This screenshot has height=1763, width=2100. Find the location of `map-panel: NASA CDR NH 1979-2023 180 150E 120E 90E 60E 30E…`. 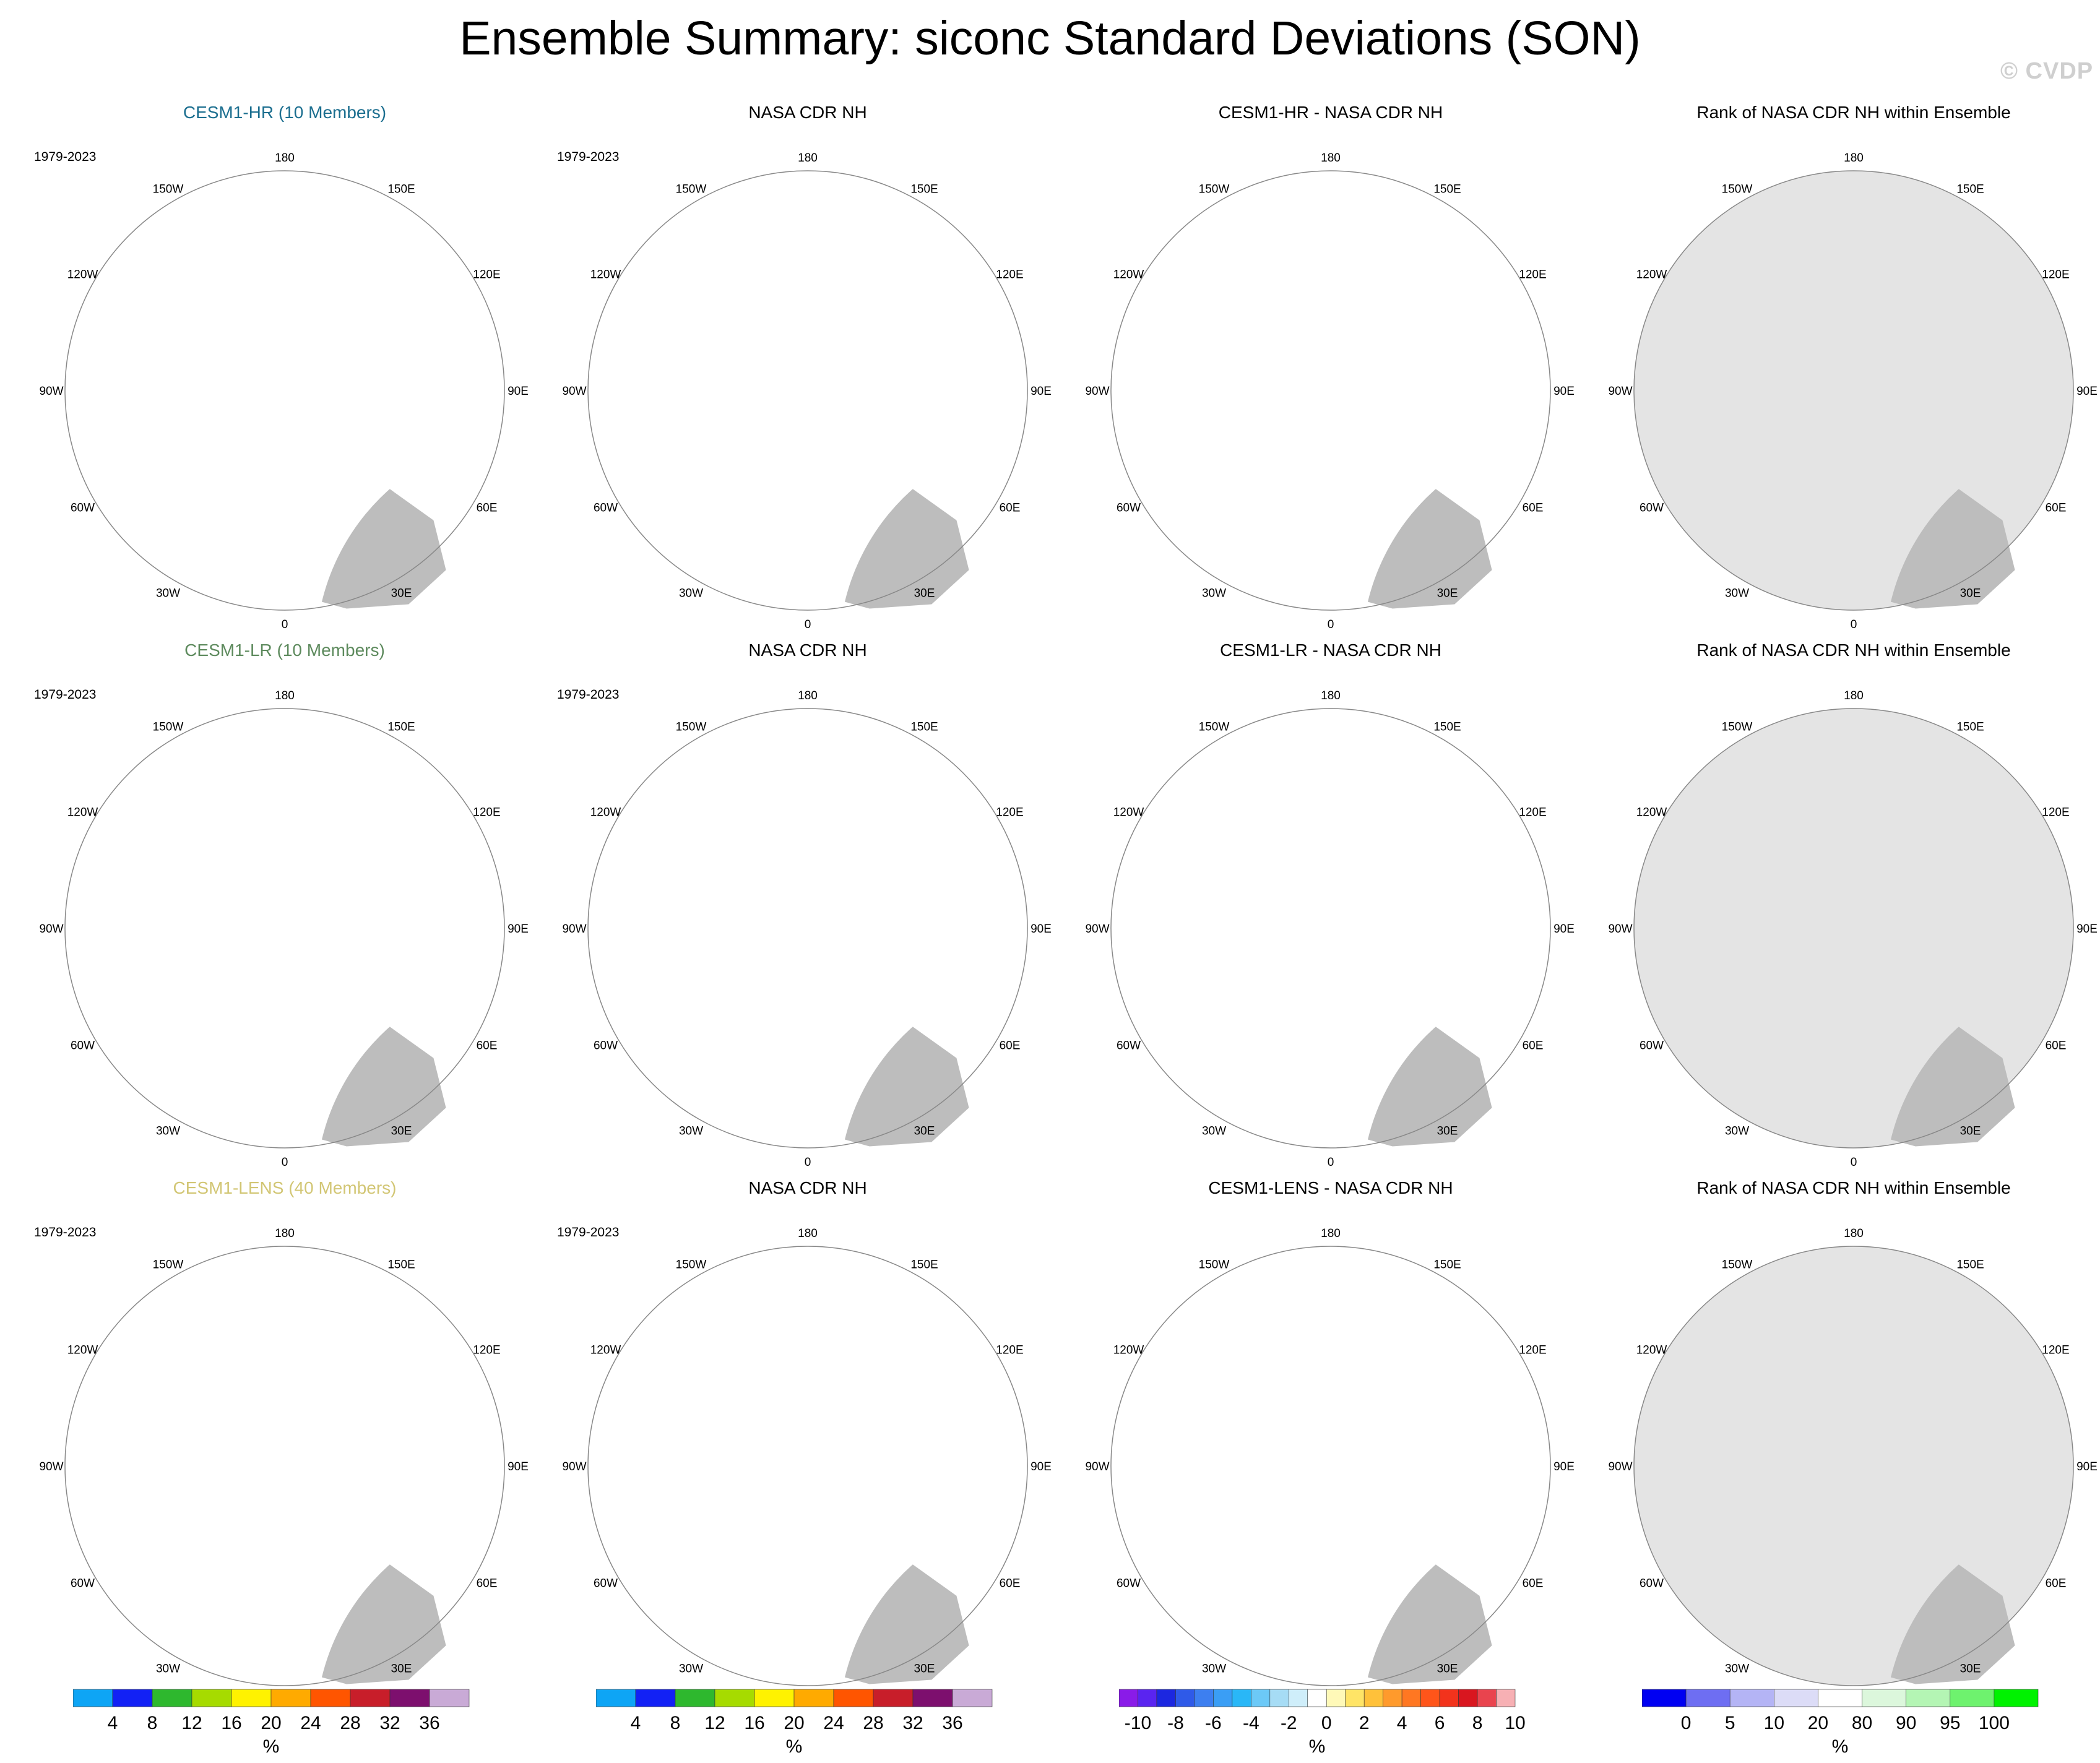

map-panel: NASA CDR NH 1979-2023 180 150E 120E 90E 60E 30E… is located at coordinates (807, 913).